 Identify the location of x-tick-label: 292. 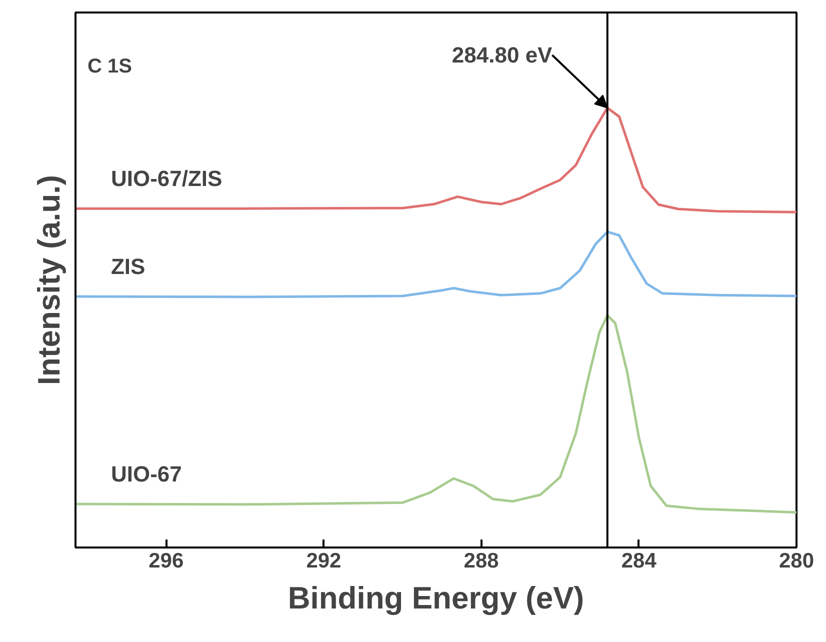
(324, 561).